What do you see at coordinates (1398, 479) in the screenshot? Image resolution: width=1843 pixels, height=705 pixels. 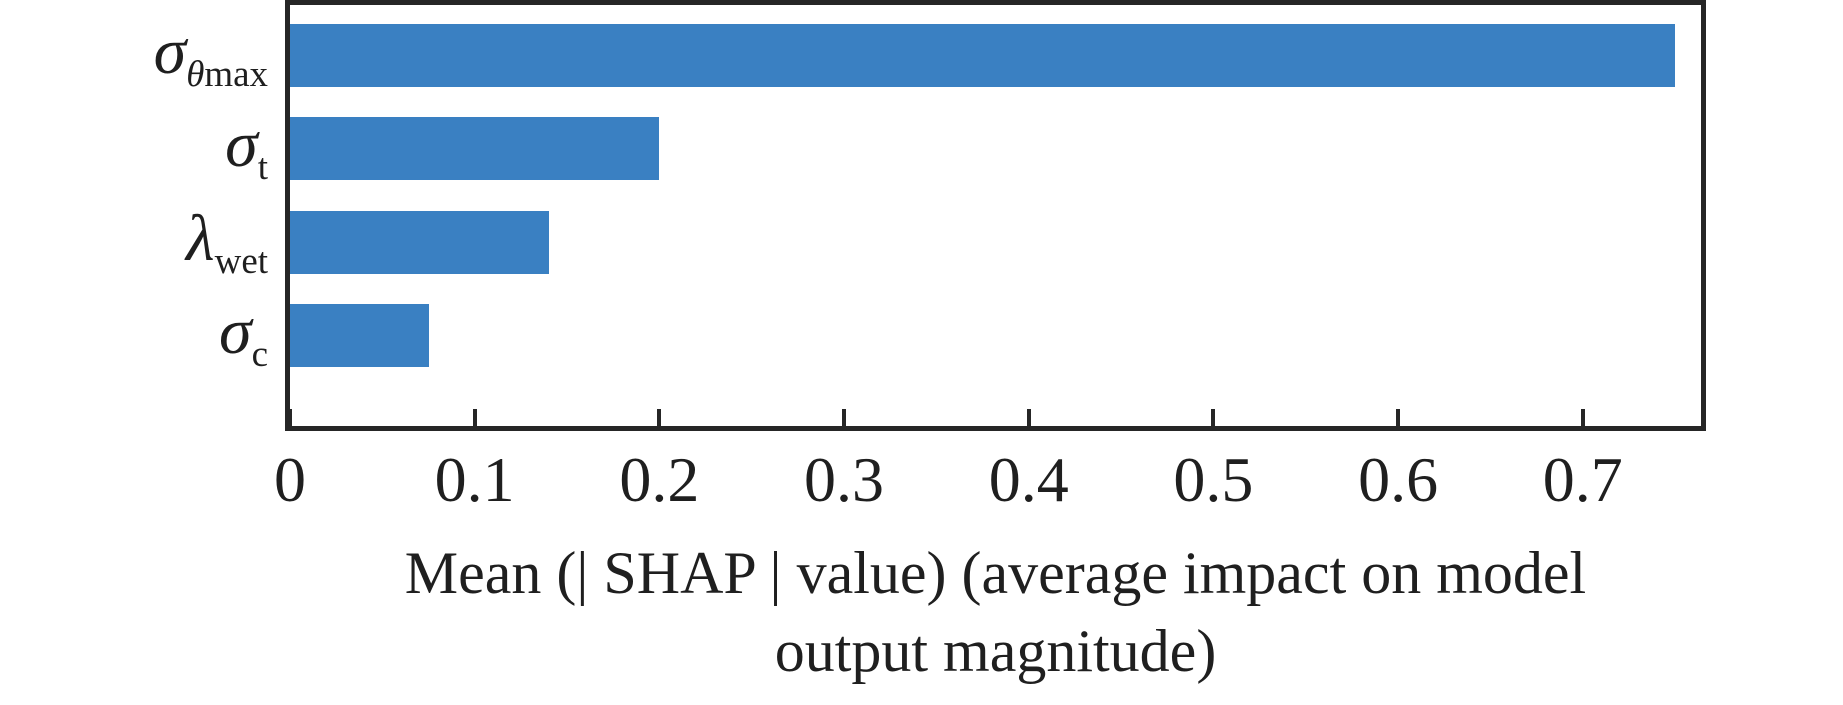 I see `x-tick-label: 0.6` at bounding box center [1398, 479].